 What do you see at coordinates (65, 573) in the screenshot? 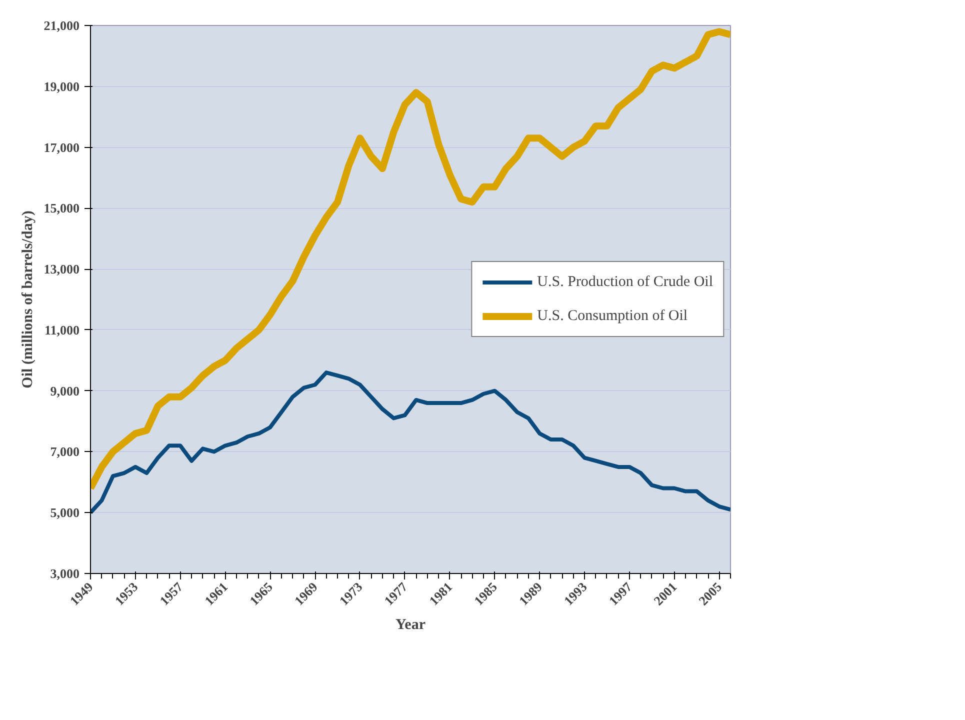
I see `y-tick-label: 3,000` at bounding box center [65, 573].